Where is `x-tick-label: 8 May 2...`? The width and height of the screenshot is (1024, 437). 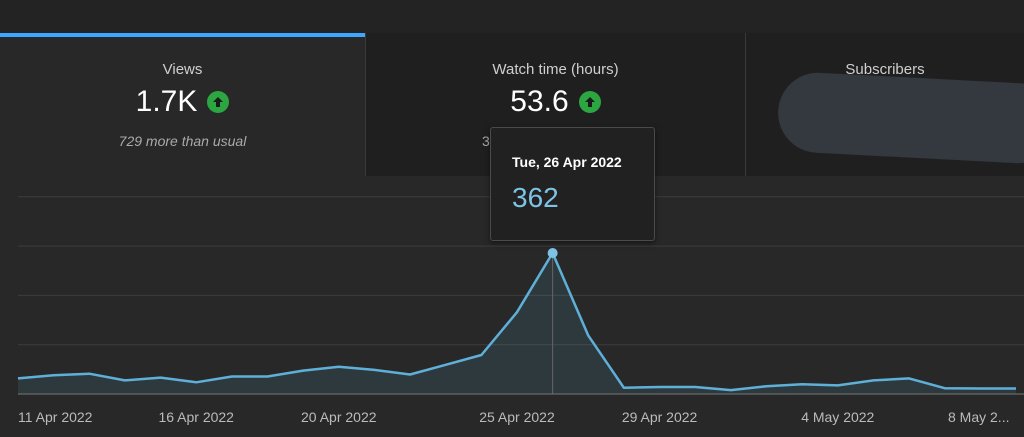 x-tick-label: 8 May 2... is located at coordinates (978, 417).